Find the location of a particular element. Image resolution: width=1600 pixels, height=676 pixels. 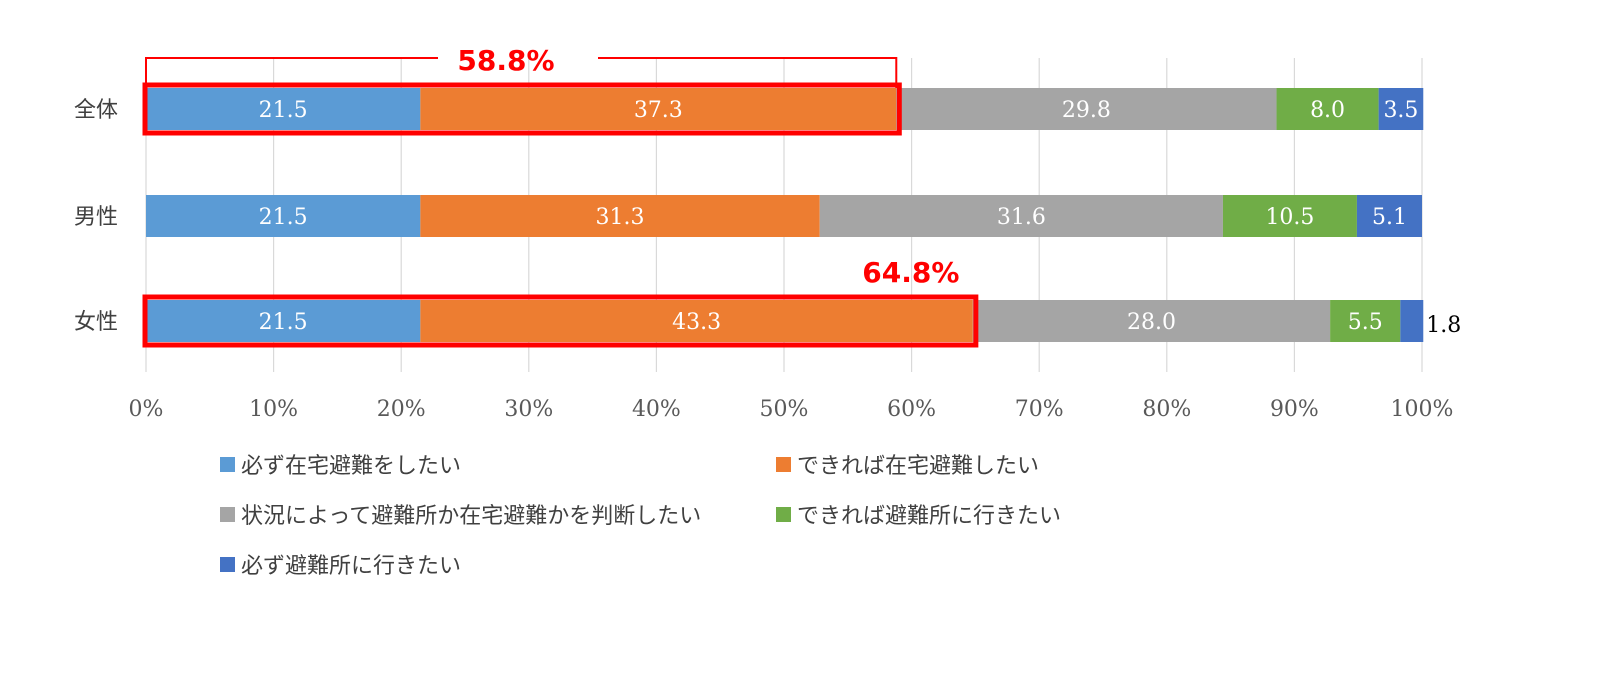

legend-label: 必ず在宅避難をしたい is located at coordinates (351, 466).